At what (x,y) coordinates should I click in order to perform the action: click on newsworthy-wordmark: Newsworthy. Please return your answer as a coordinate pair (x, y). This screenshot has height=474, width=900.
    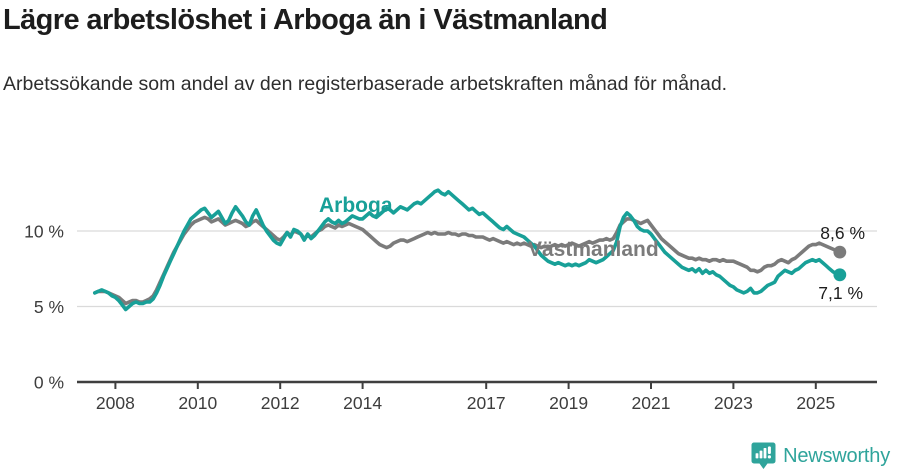
    Looking at the image, I should click on (836, 455).